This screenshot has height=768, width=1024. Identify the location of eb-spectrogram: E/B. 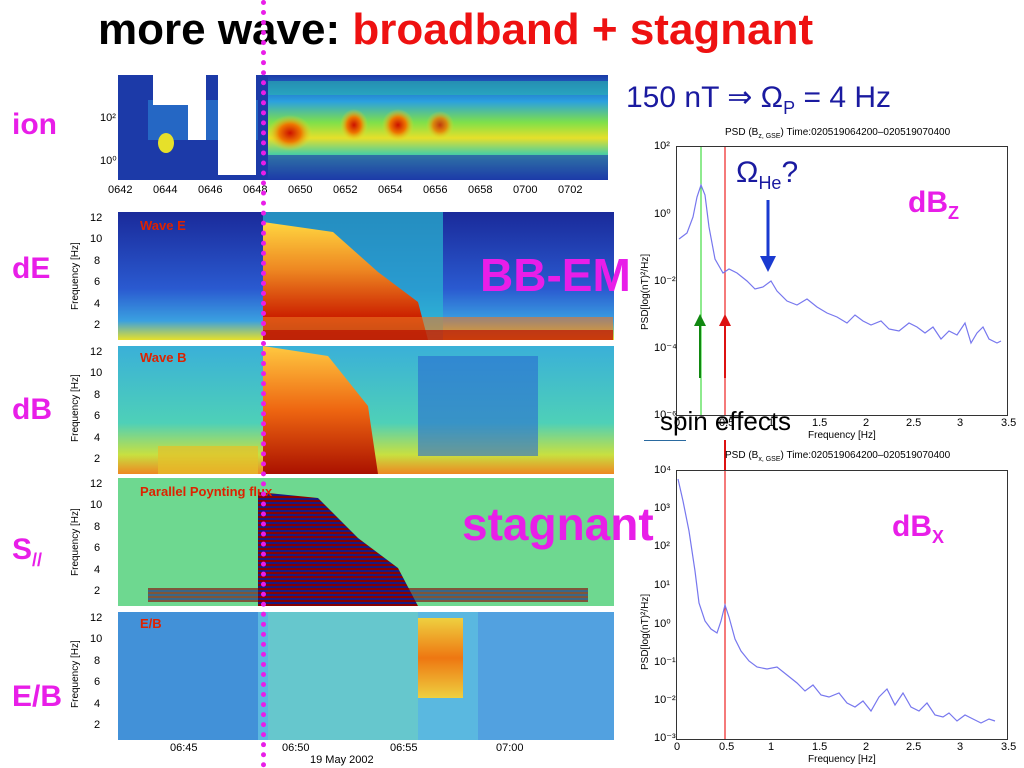
(366, 676).